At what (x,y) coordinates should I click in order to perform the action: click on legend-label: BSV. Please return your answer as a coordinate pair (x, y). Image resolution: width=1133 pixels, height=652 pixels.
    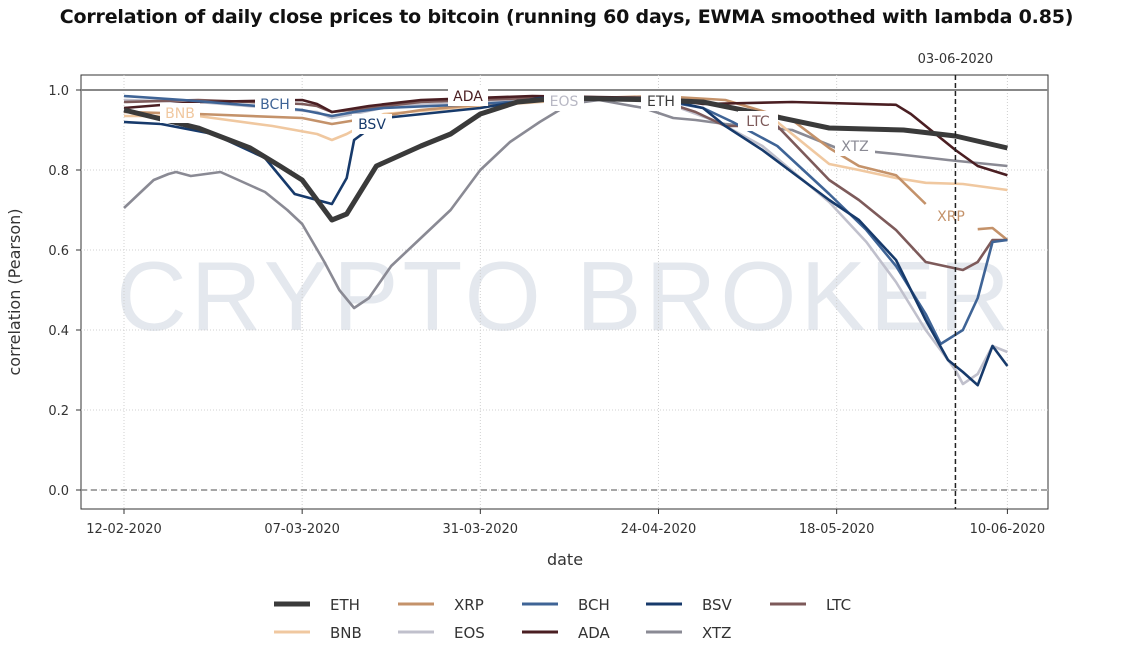
    Looking at the image, I should click on (717, 605).